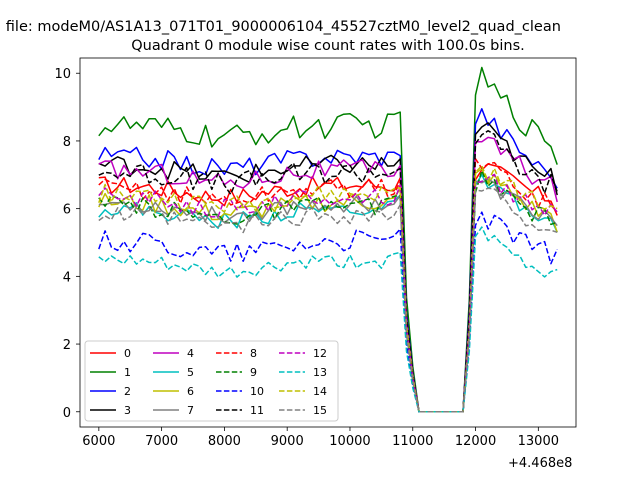 The image size is (640, 480). I want to click on y-tick-label-0: 0, so click(67, 413).